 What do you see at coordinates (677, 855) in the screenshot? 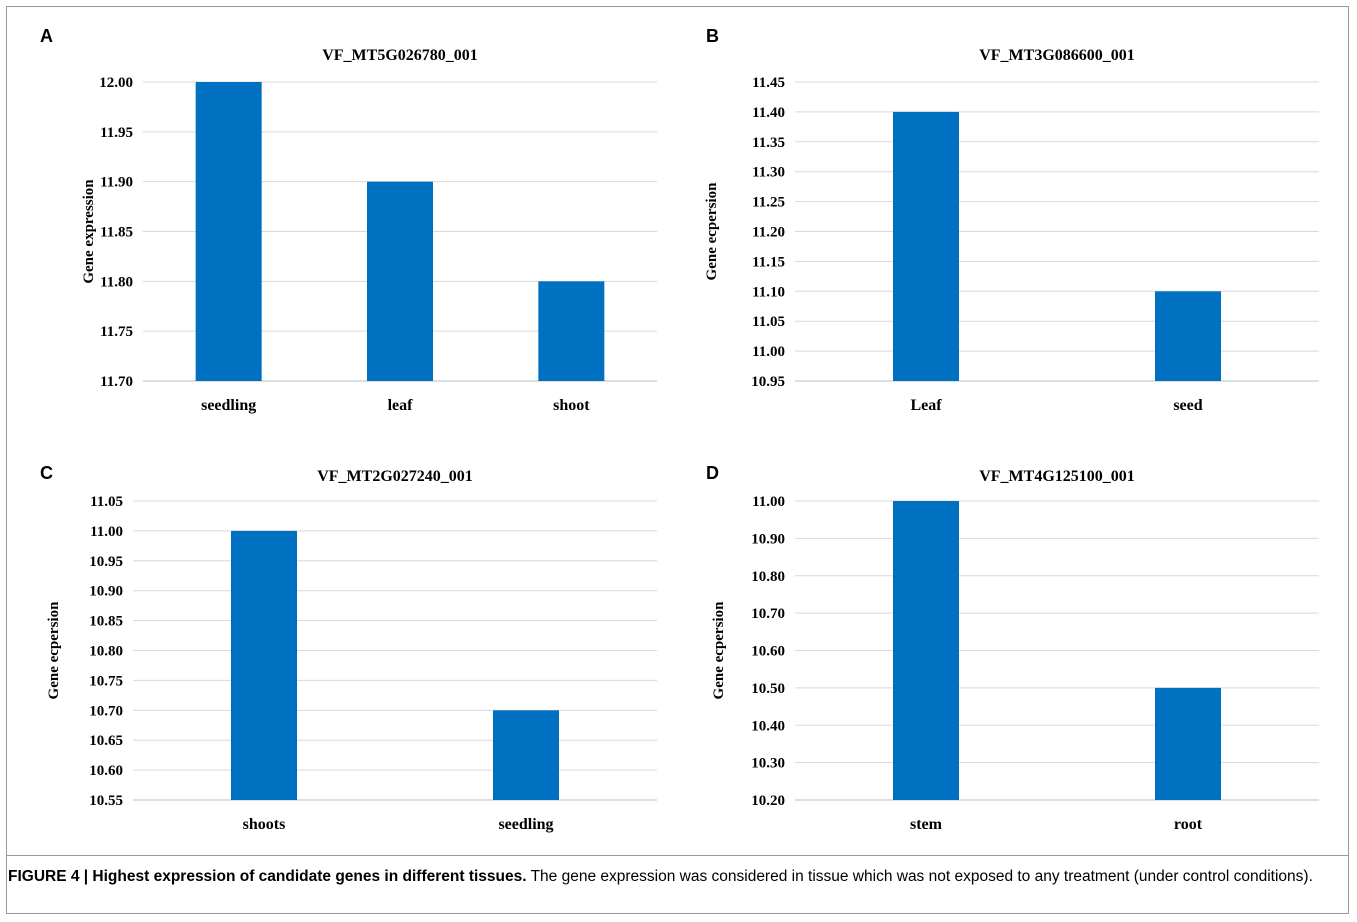
I see `caption-divider` at bounding box center [677, 855].